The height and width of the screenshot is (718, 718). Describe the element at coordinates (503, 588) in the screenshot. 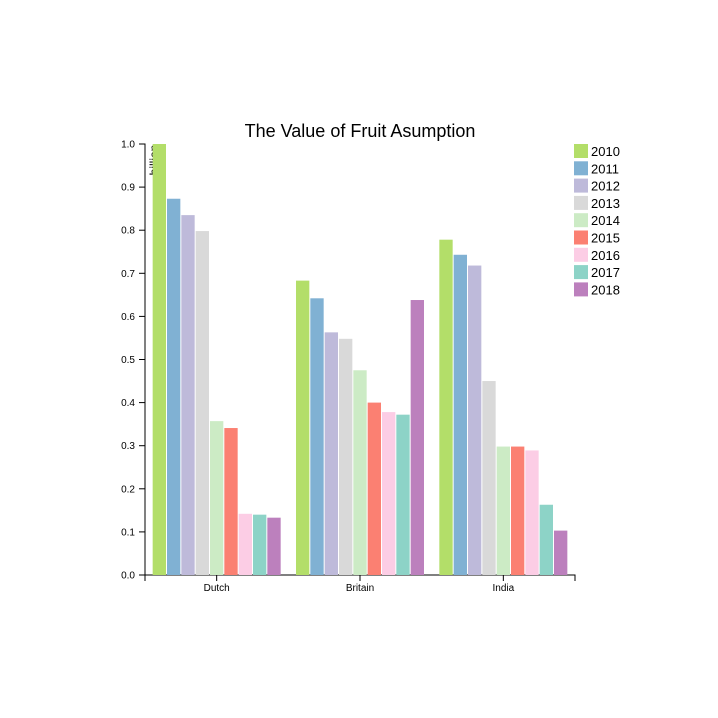

I see `x-tick-label: India` at that location.